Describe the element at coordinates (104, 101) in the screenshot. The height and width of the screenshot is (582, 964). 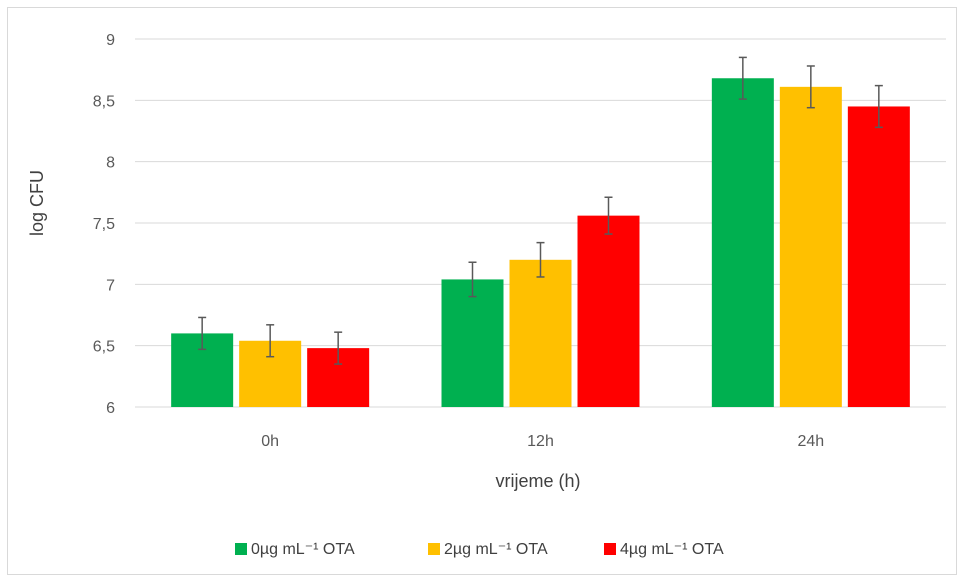
I see `y-tick-label: 8,5` at that location.